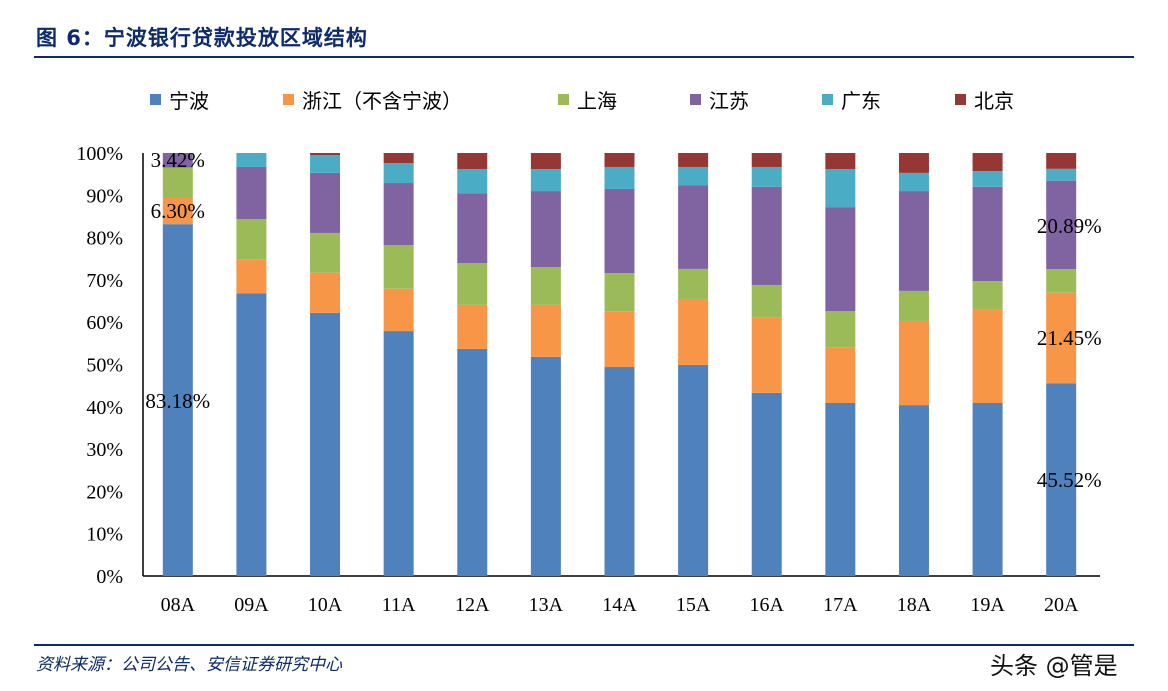 This screenshot has height=691, width=1168. Describe the element at coordinates (189, 665) in the screenshot. I see `source-note: 资料来源：公司公告、安信证券研究中心` at that location.